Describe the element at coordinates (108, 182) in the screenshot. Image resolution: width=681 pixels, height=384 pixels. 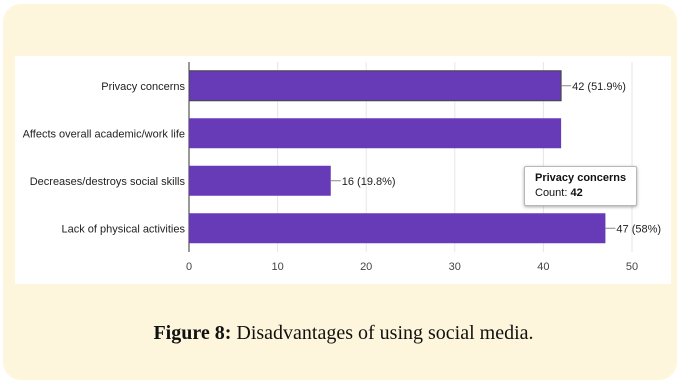
I see `category-label: Decreases/destroys social skills` at that location.